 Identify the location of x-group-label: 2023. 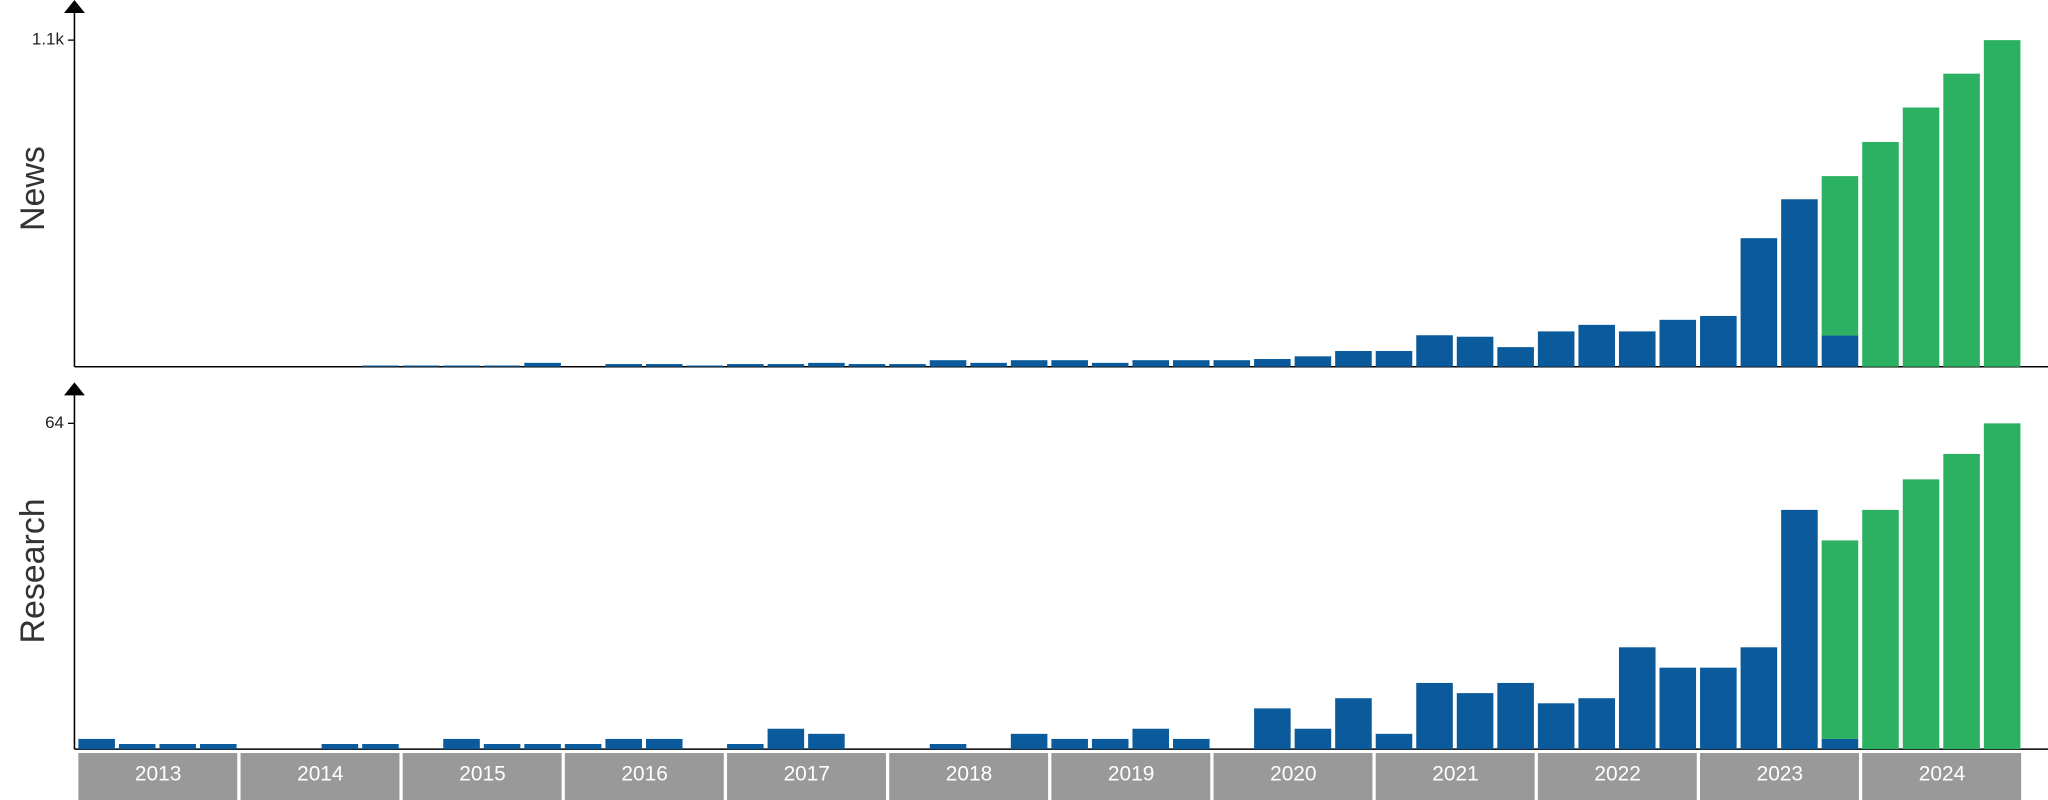
(1780, 774).